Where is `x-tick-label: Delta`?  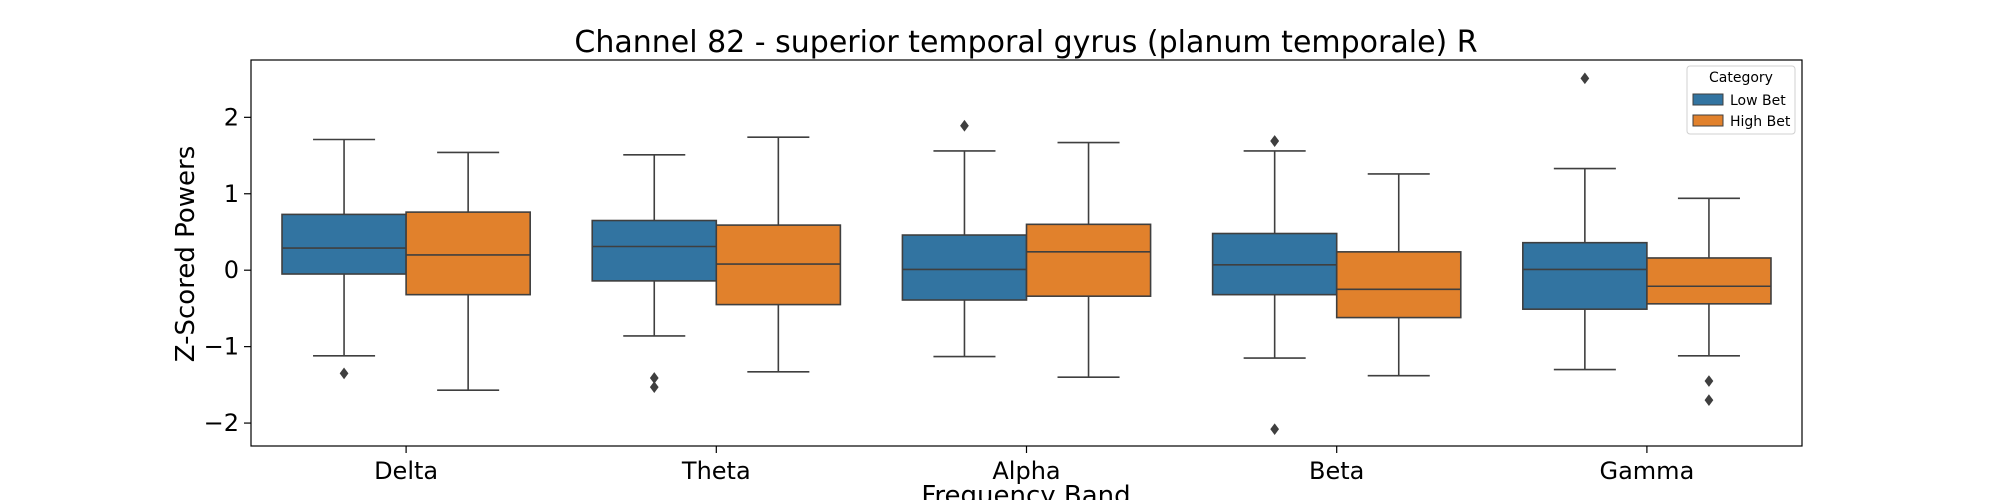 x-tick-label: Delta is located at coordinates (406, 471).